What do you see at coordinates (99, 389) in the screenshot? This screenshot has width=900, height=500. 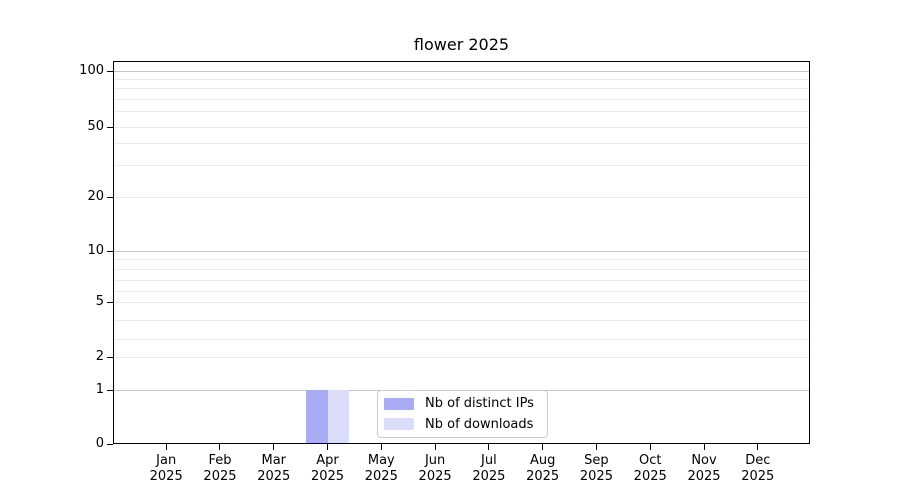 I see `y-tick-label: 1` at bounding box center [99, 389].